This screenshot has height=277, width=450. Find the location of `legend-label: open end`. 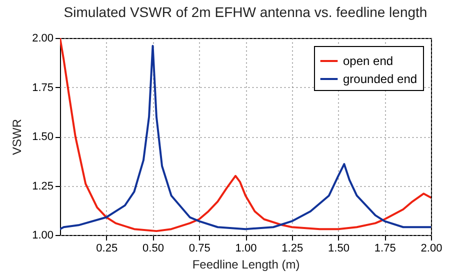

legend-label: open end is located at coordinates (368, 61).